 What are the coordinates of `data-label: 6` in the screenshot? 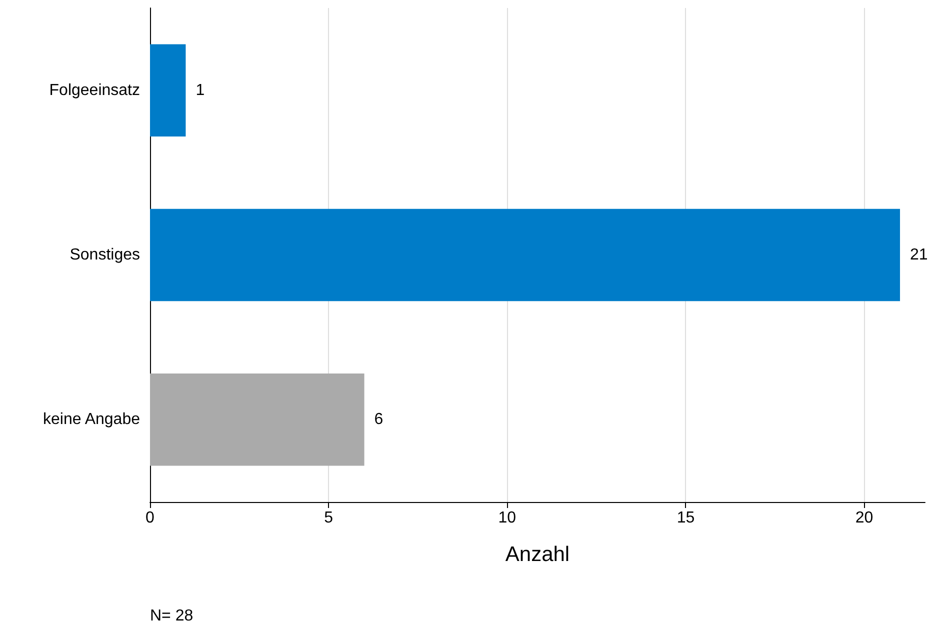 It's located at (379, 419).